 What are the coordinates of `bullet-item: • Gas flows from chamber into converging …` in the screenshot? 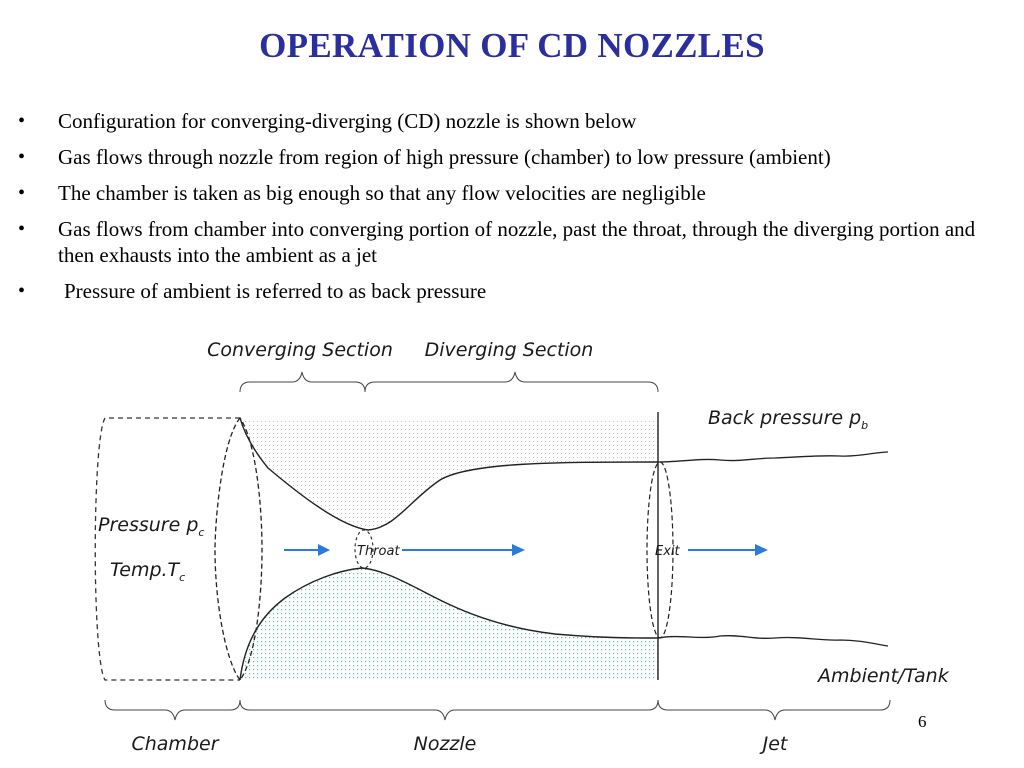 It's located at (513, 242).